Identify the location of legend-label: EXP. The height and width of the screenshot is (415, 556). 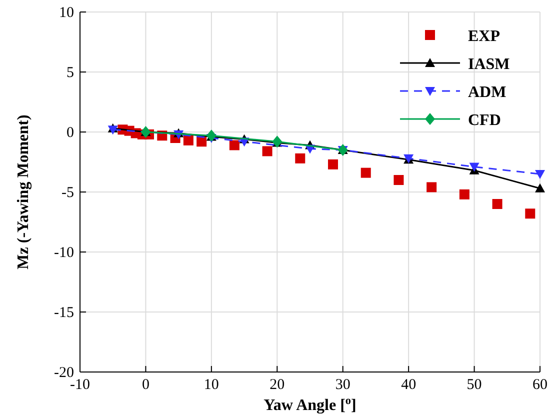
(484, 36).